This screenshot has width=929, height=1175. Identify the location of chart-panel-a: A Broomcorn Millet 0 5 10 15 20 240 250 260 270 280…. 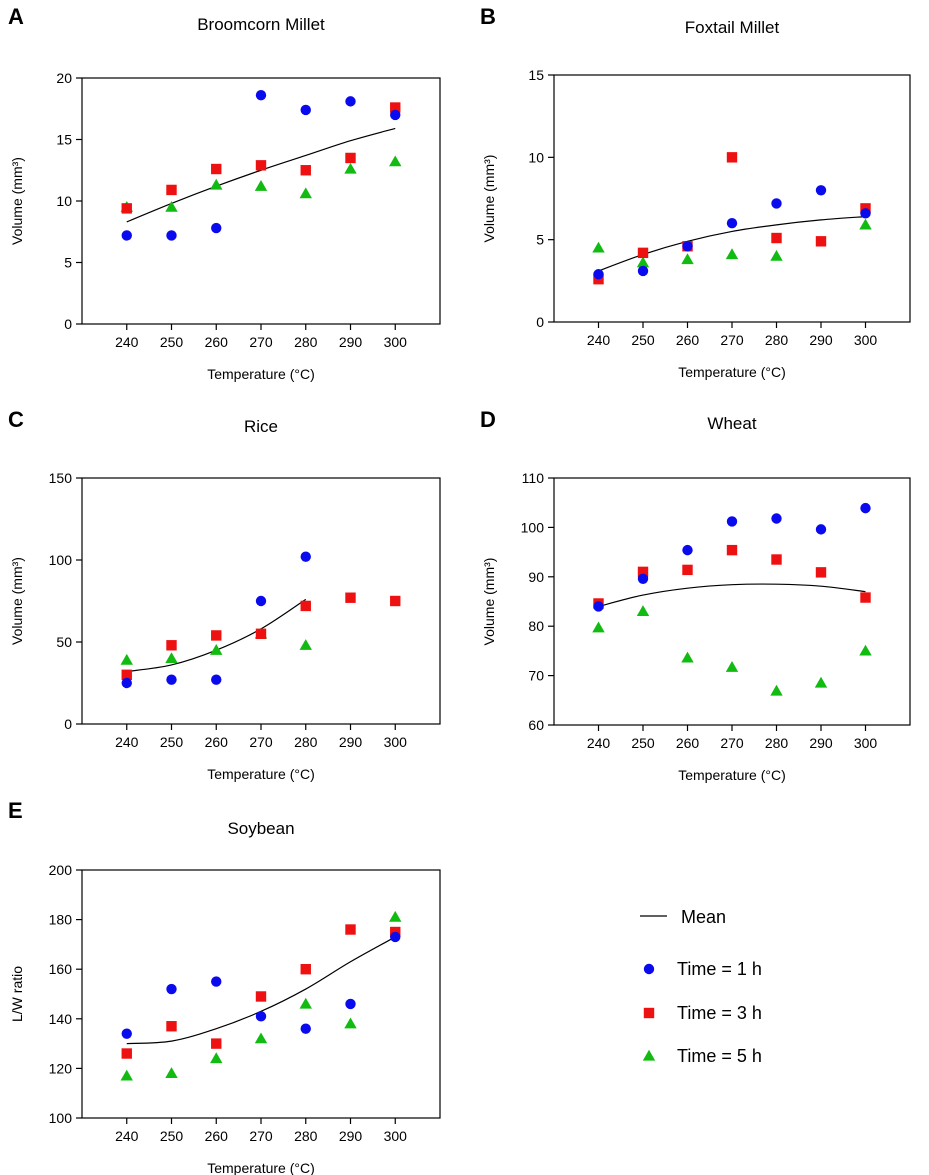
(224, 193).